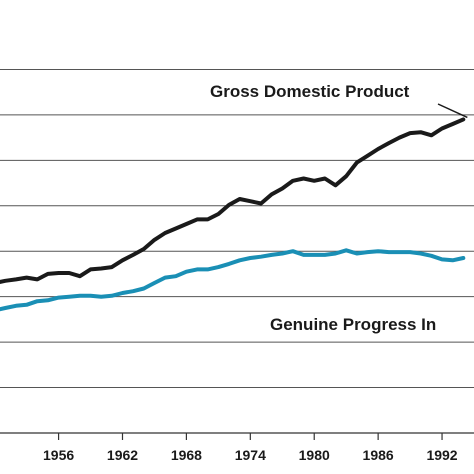 The height and width of the screenshot is (474, 474). What do you see at coordinates (250, 455) in the screenshot?
I see `x-tick-label-1974: 1974` at bounding box center [250, 455].